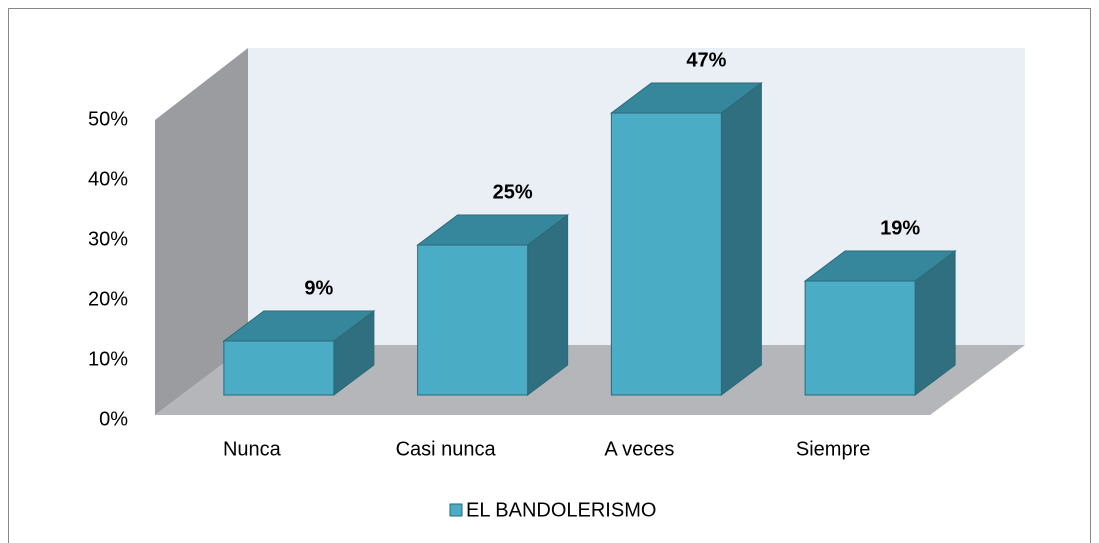  What do you see at coordinates (456, 510) in the screenshot?
I see `legend-swatch` at bounding box center [456, 510].